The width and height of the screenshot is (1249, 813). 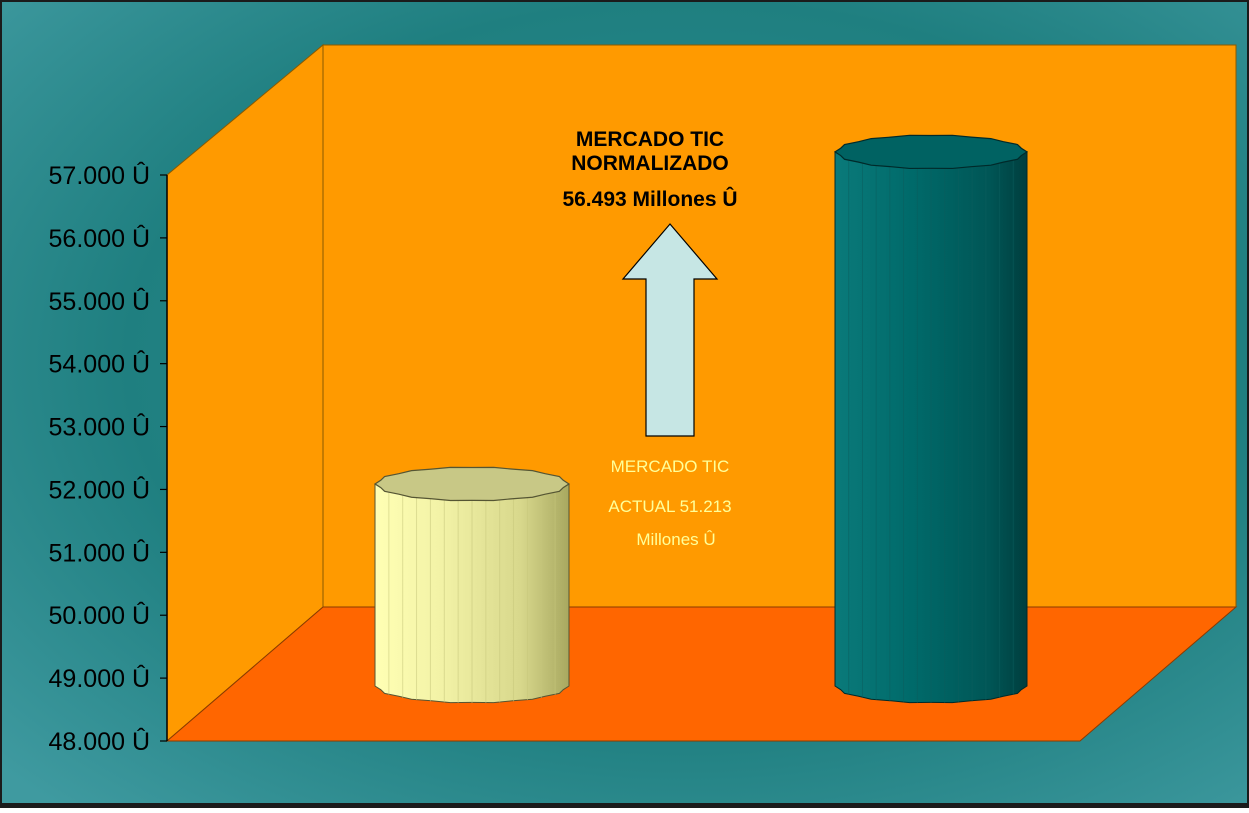 I want to click on y-tick-label: 51.000 Û, so click(x=99, y=552).